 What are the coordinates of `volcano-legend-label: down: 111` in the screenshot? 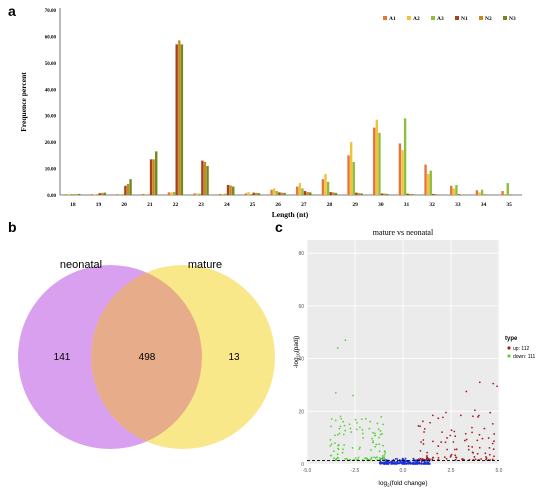 It's located at (524, 357).